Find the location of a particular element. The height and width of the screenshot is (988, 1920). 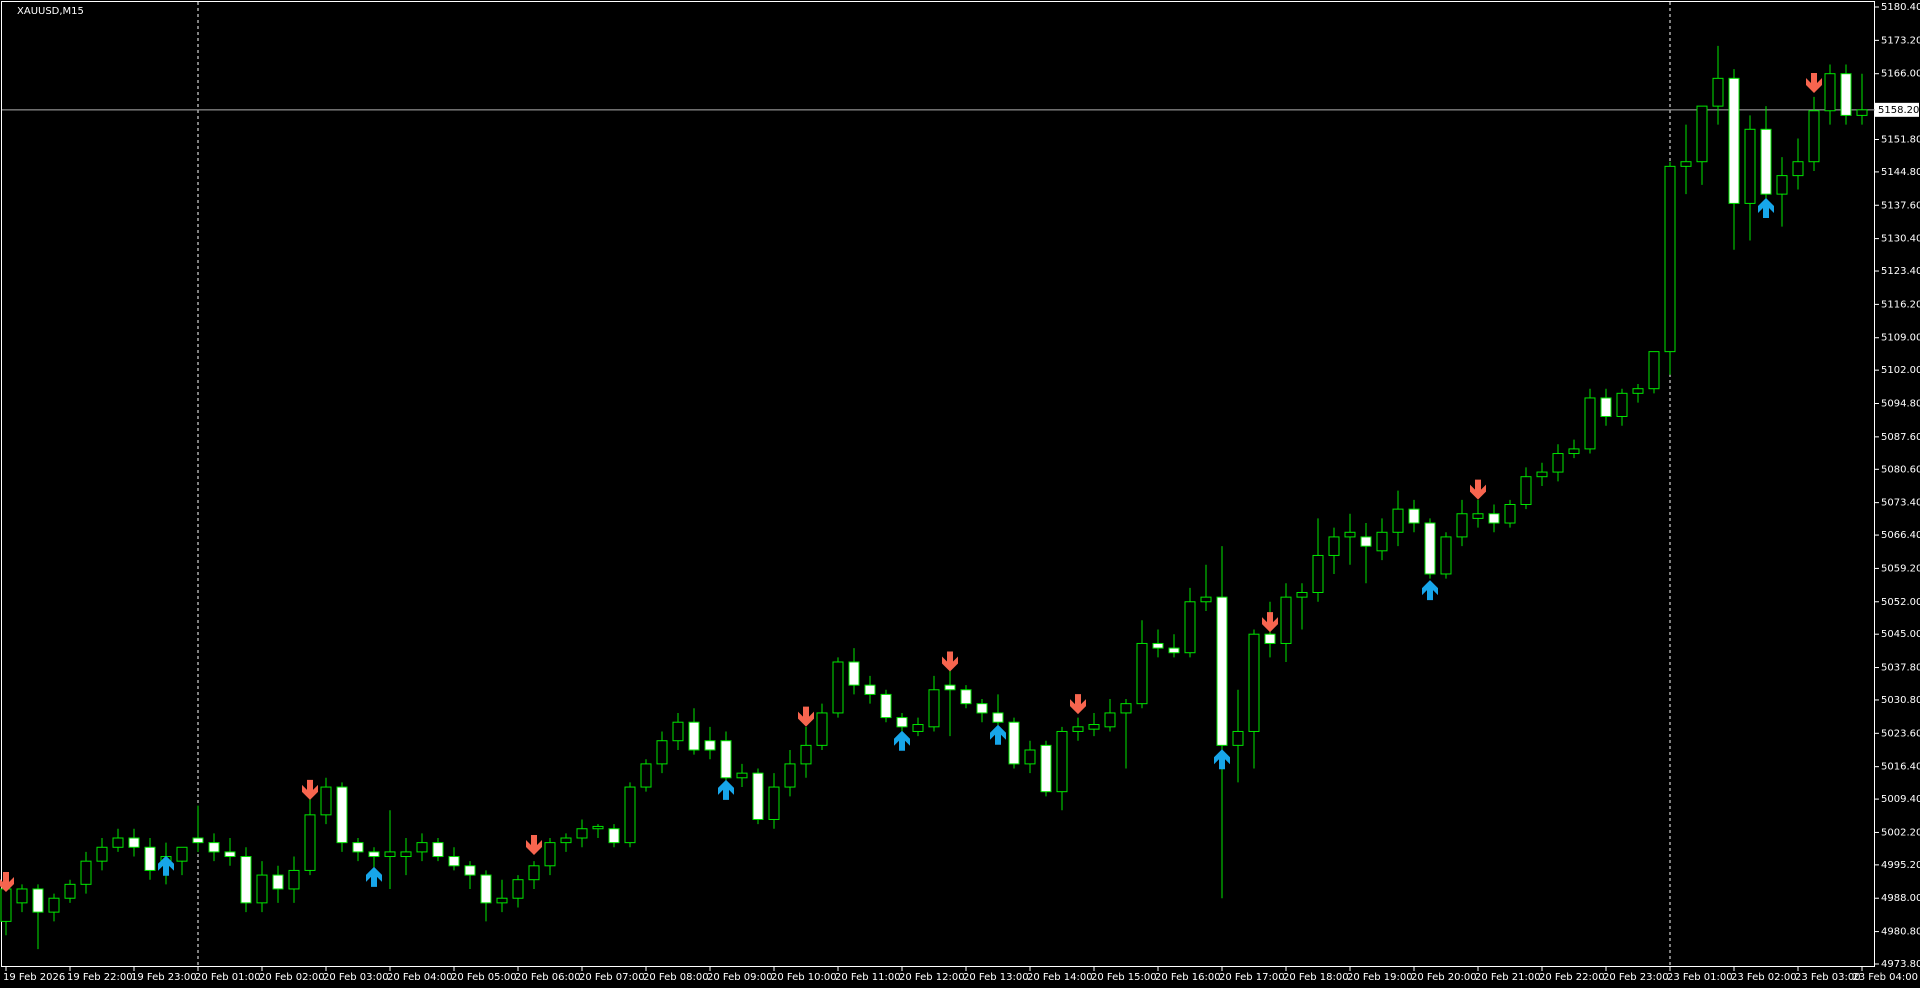

y-tick-label: 5045.00 is located at coordinates (1900, 634).